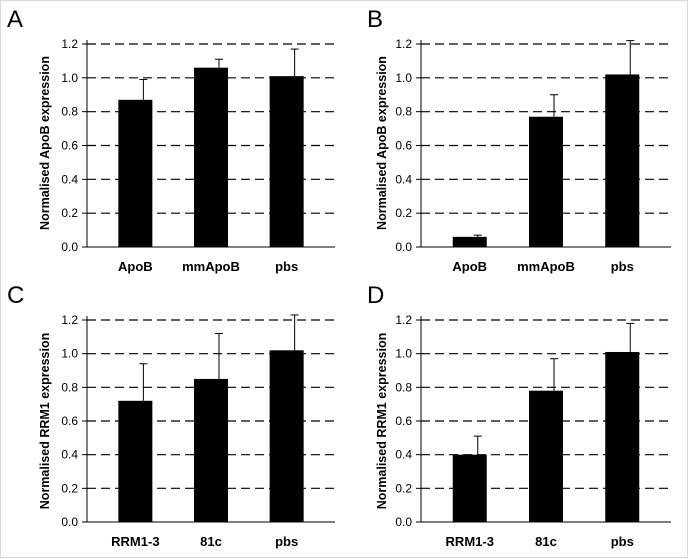 This screenshot has width=688, height=559. Describe the element at coordinates (375, 295) in the screenshot. I see `panel-letter: D` at that location.